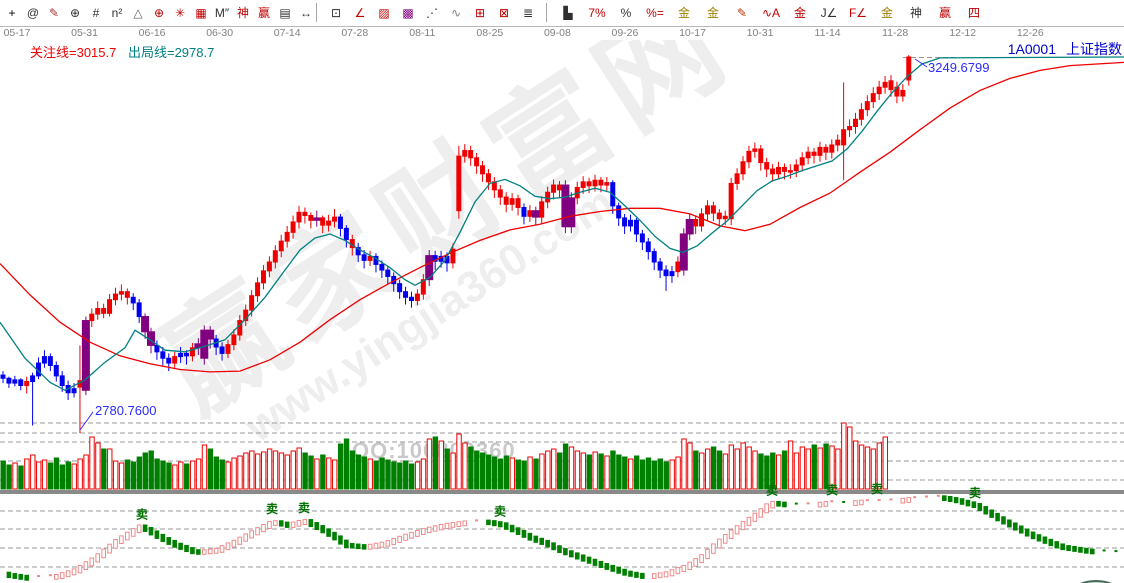  I want to click on ruler-123-icon: ▤, so click(285, 13).